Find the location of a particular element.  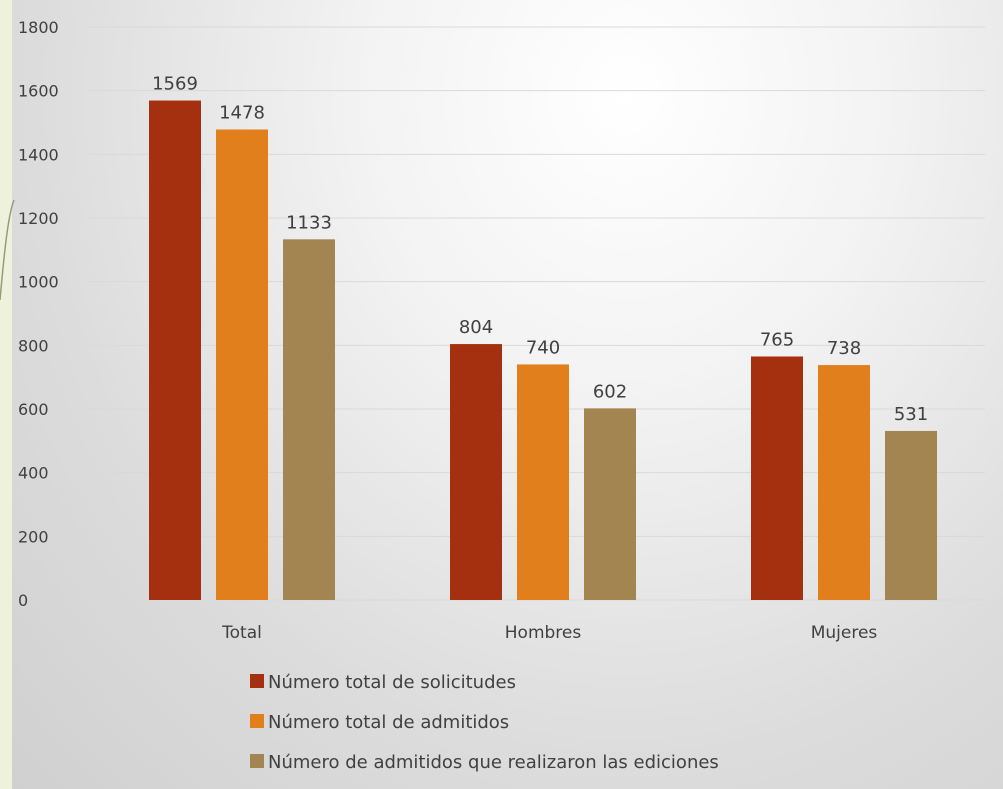

data-label: 804 is located at coordinates (476, 327).